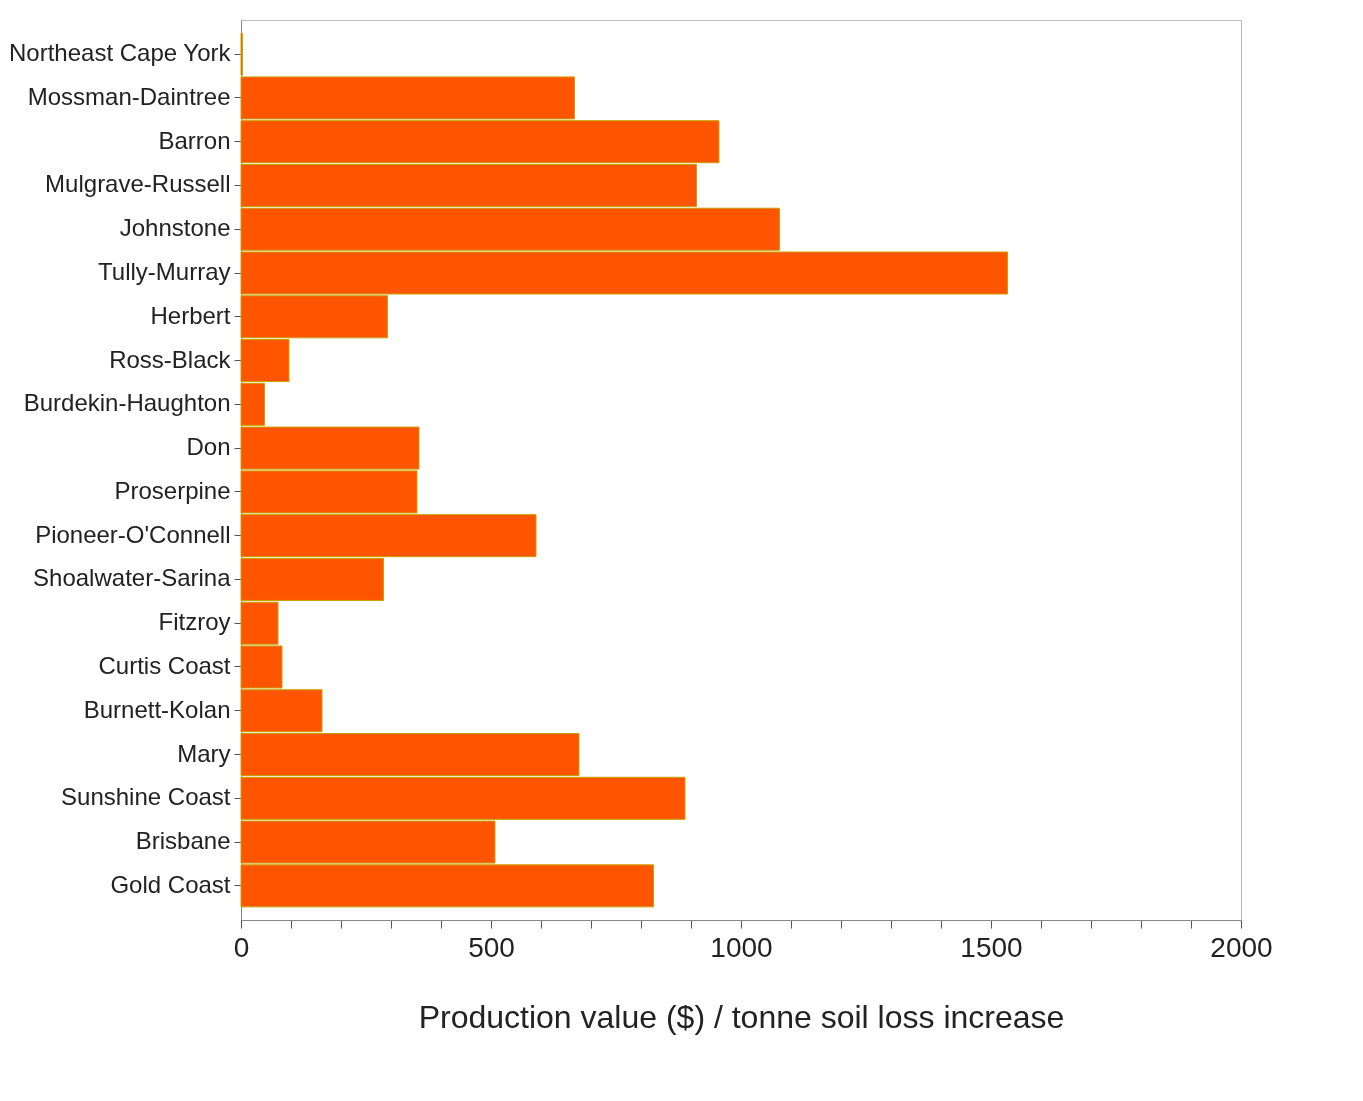 The width and height of the screenshot is (1363, 1101). I want to click on y-tick-label: Proserpine, so click(172, 490).